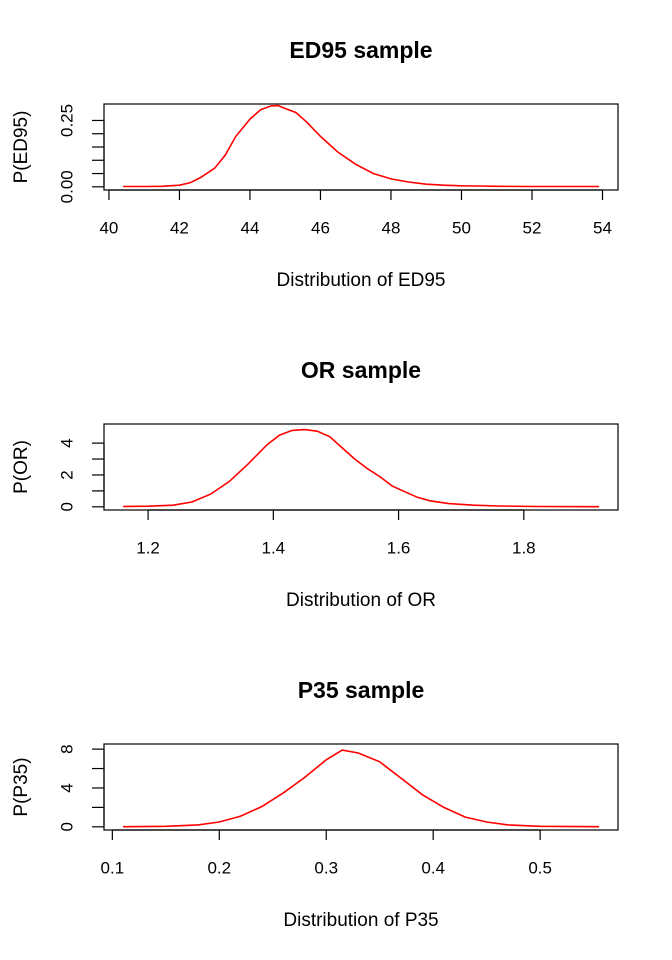 This screenshot has height=960, width=672. I want to click on x-tick-label: 42, so click(179, 227).